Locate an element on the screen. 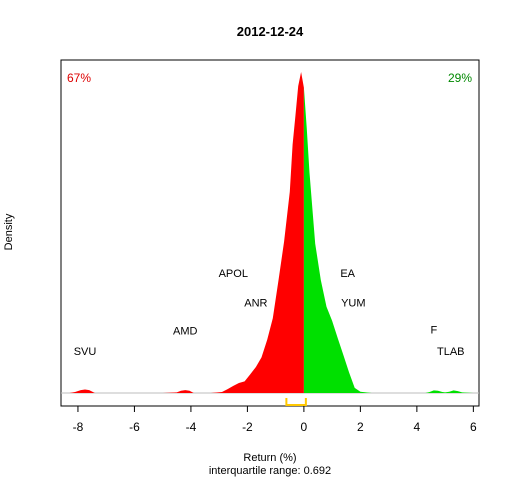 This screenshot has width=512, height=480. ticker-label: YUM is located at coordinates (353, 304).